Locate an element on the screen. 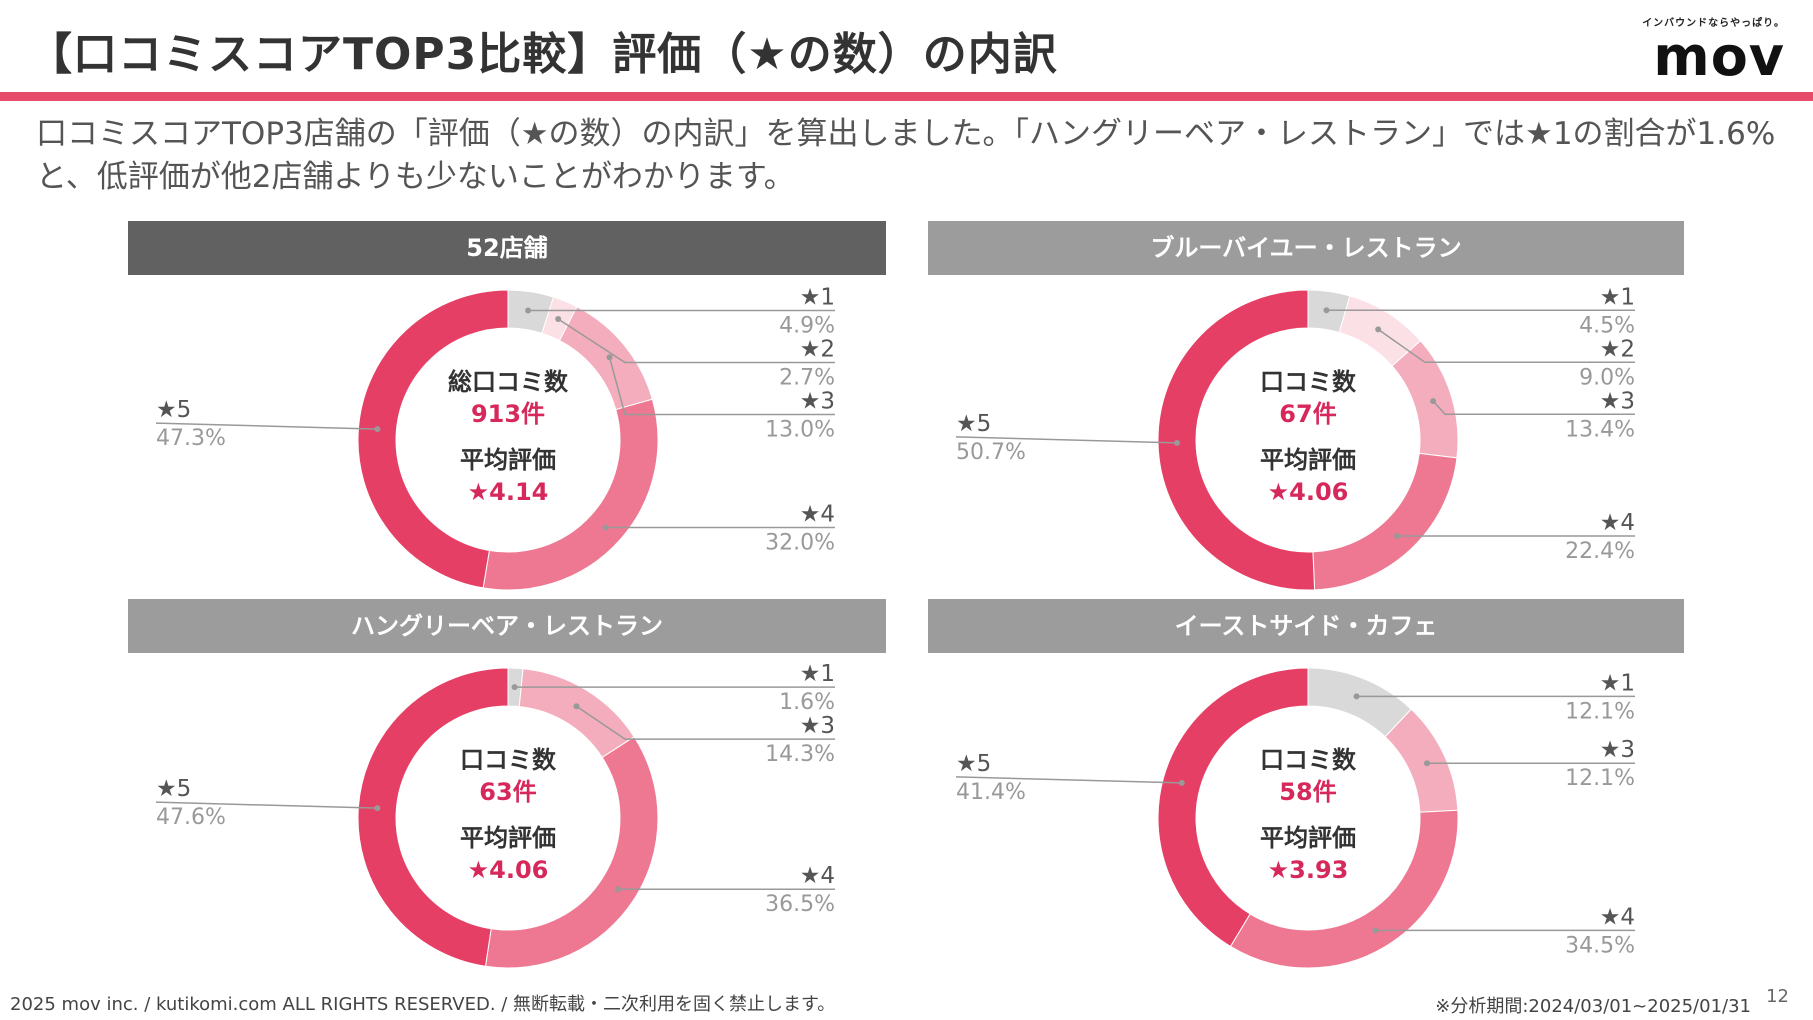 The width and height of the screenshot is (1813, 1020). slice-label-percent: 22.4% is located at coordinates (1600, 551).